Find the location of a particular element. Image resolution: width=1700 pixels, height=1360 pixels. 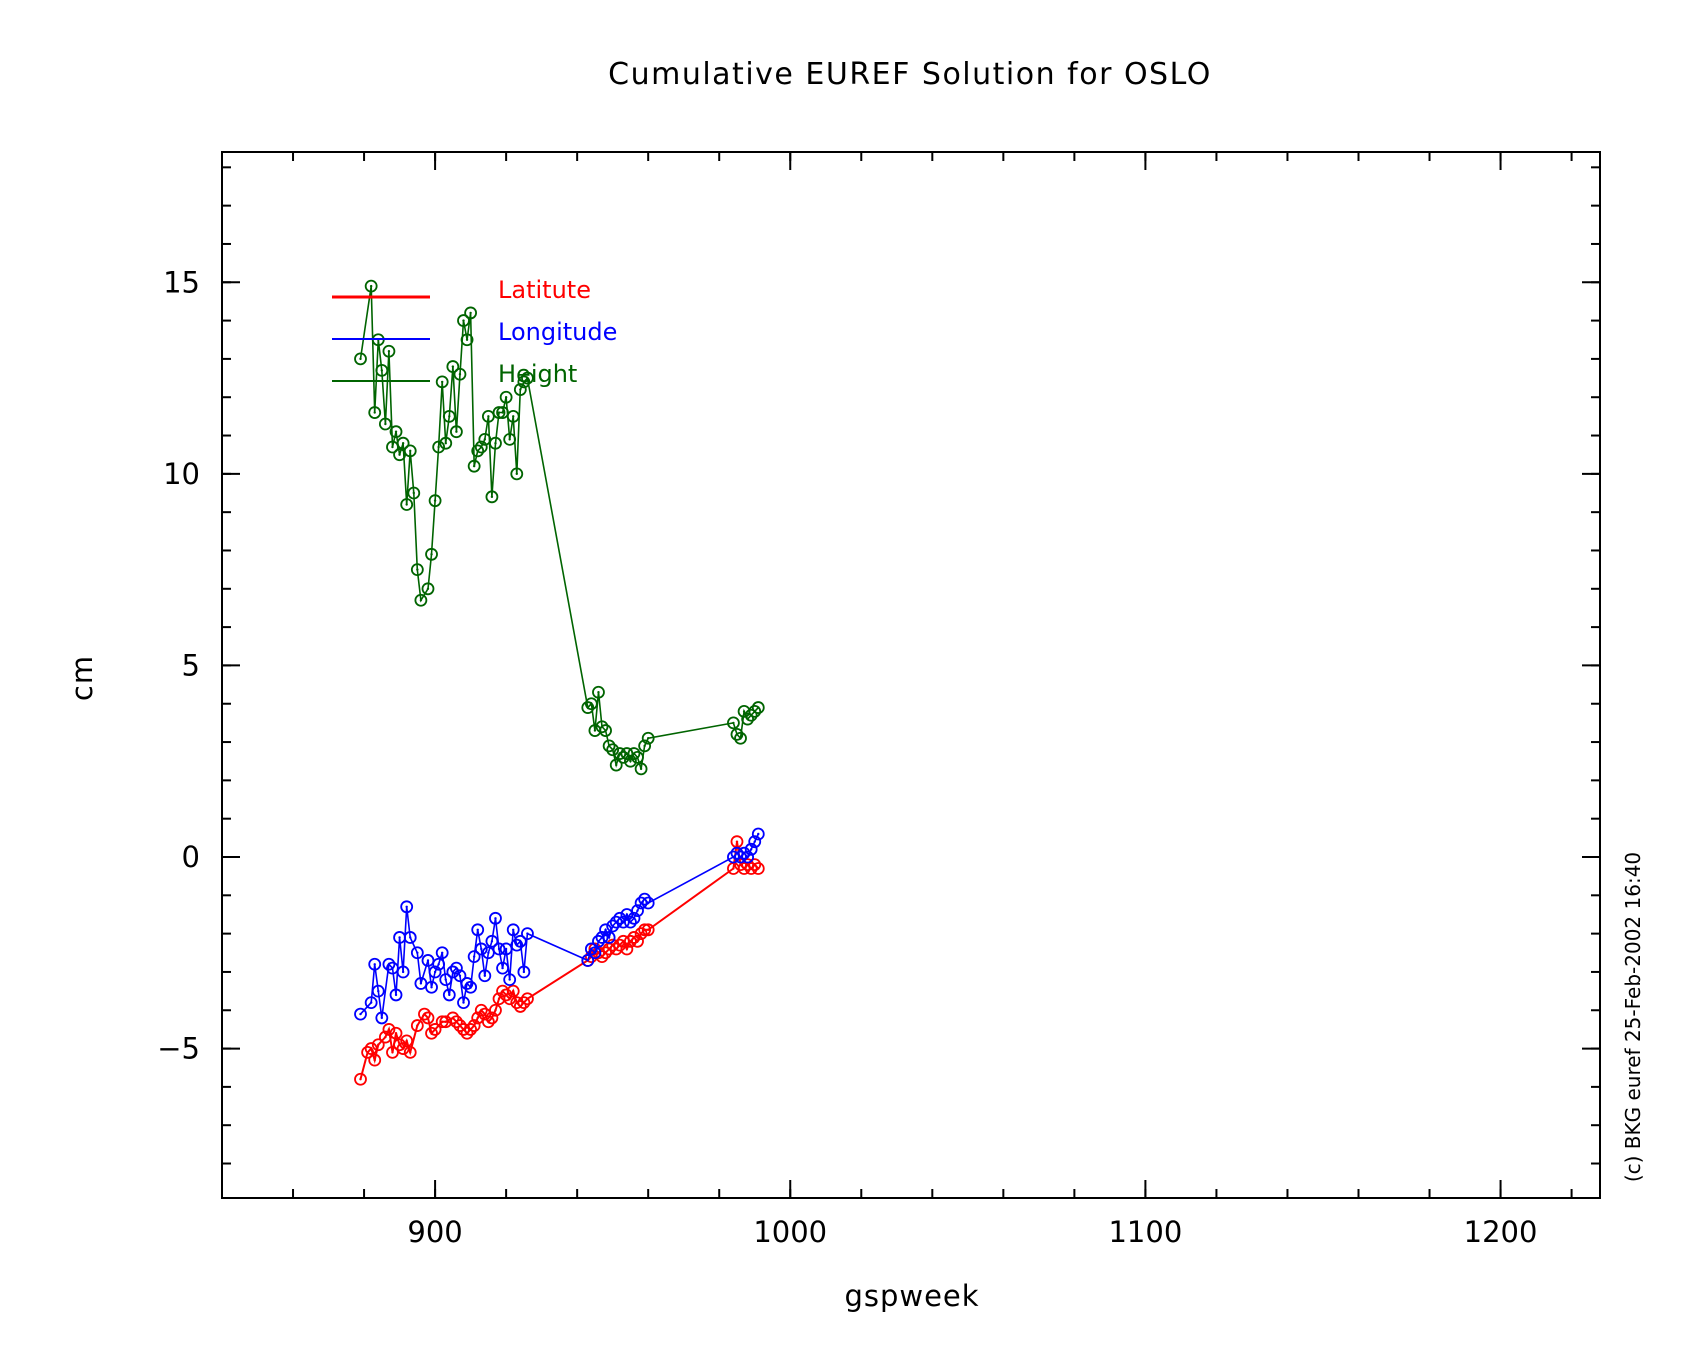

series-line is located at coordinates (559, 527).